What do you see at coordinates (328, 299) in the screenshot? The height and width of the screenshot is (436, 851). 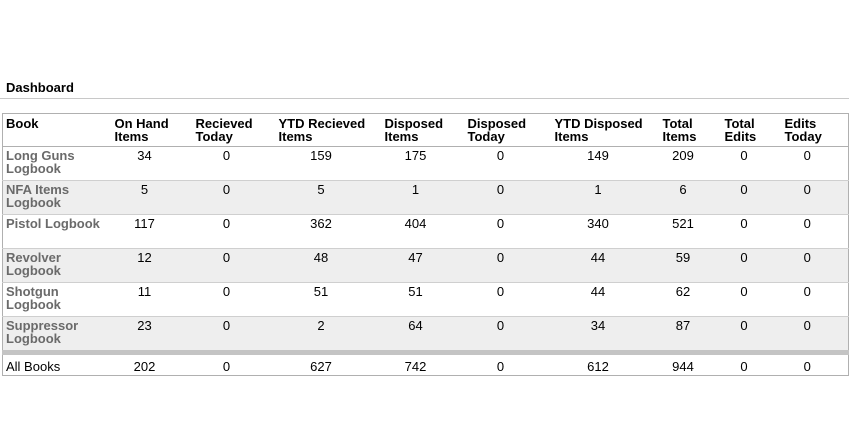 I see `ytd-recieved-items-cell: 51` at bounding box center [328, 299].